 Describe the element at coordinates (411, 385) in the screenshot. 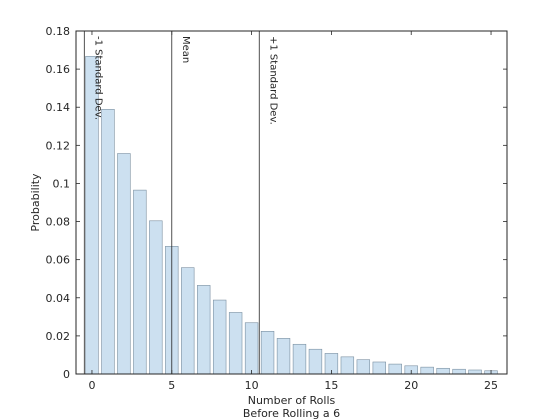

I see `x-tick-label: 20` at that location.